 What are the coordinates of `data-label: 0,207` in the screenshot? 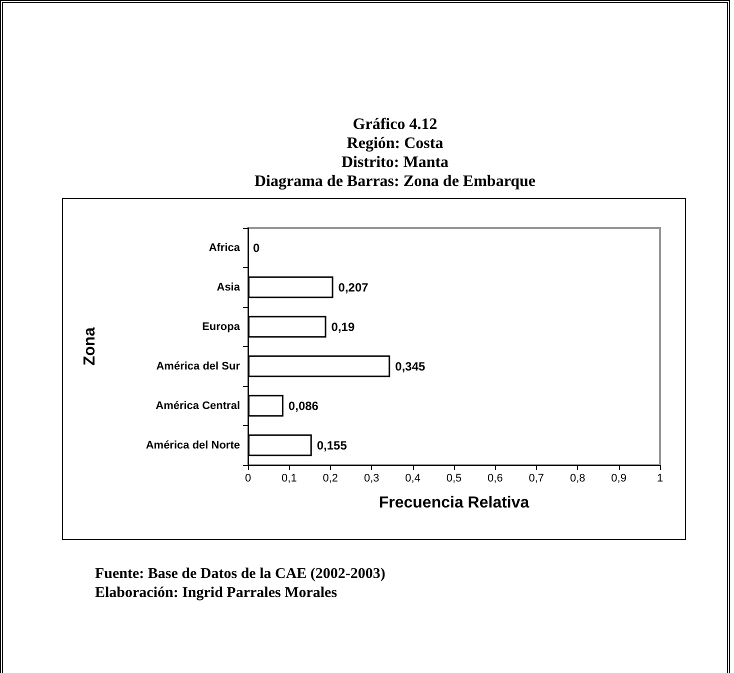 It's located at (353, 287).